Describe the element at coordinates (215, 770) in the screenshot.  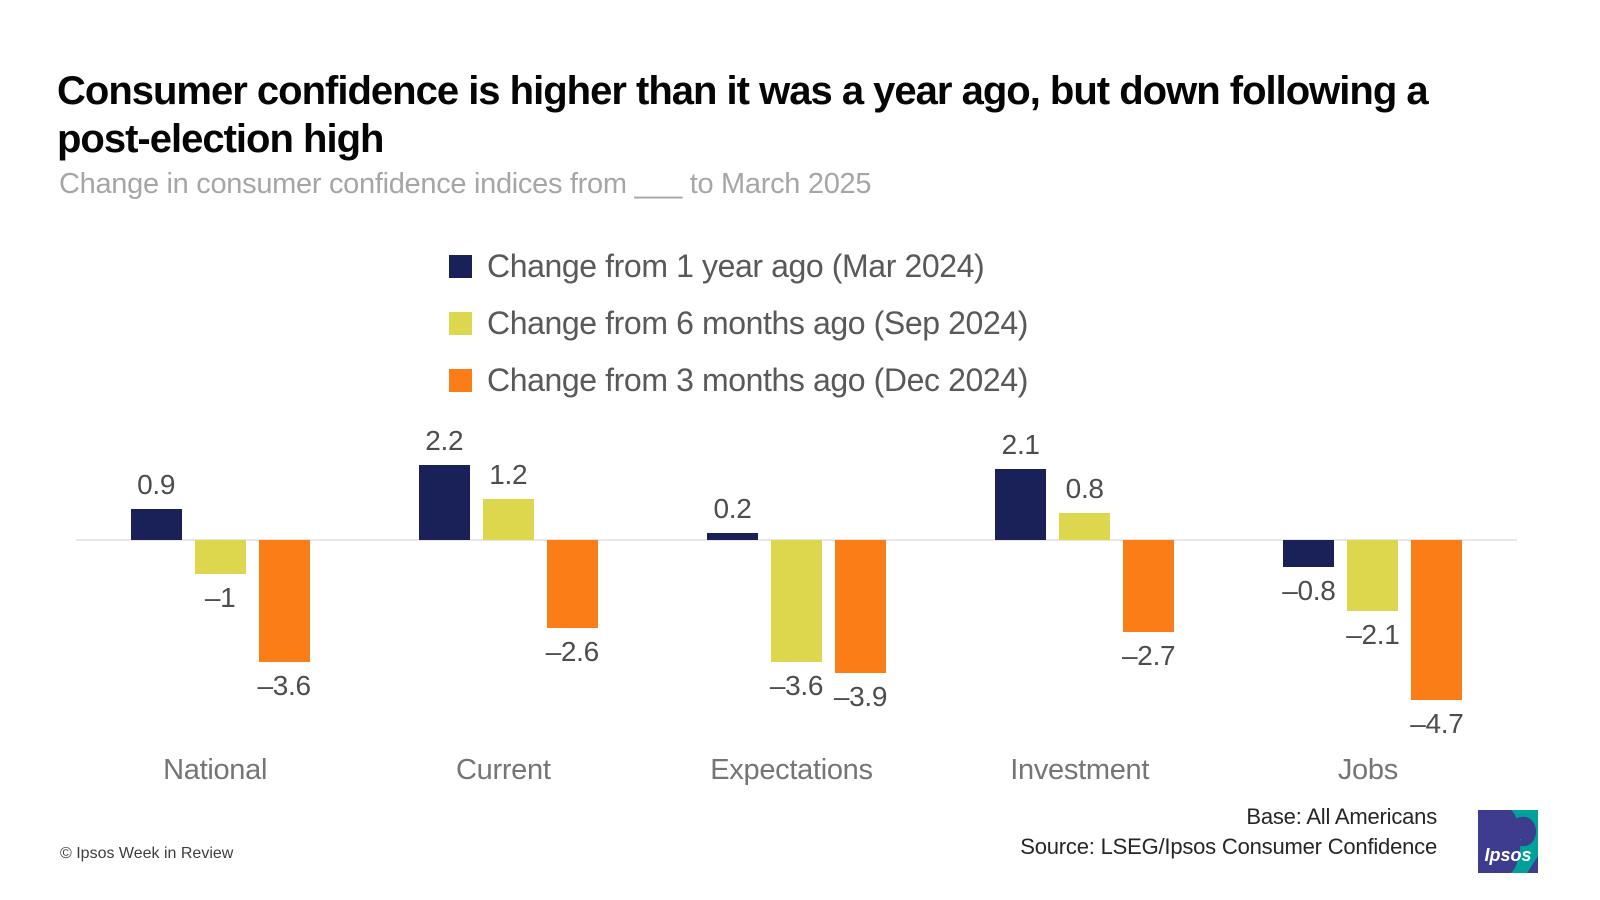
I see `category-label-national: National` at that location.